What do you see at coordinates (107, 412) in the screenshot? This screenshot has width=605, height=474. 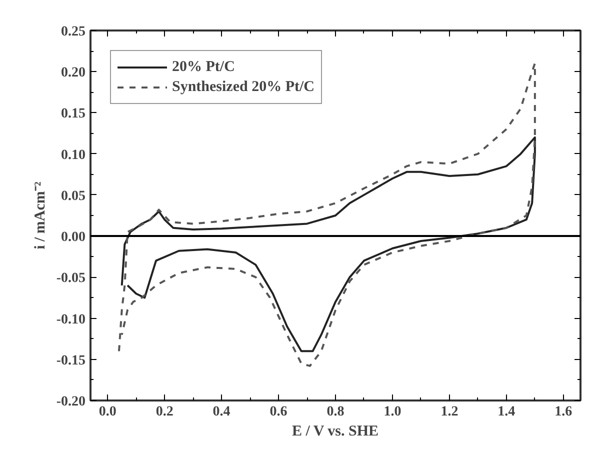 I see `x-tick-label: 0.0` at bounding box center [107, 412].